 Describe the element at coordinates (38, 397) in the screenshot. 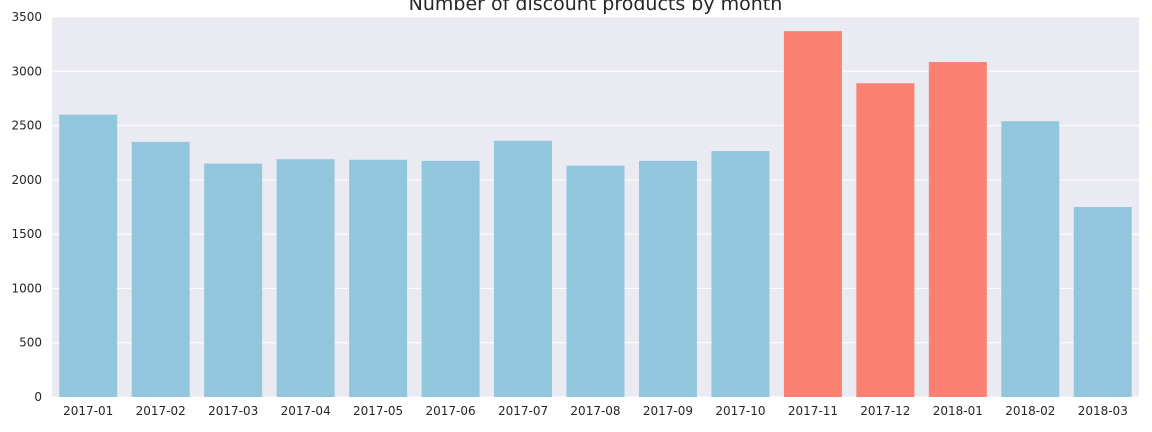

I see `y-tick-label: 0` at that location.